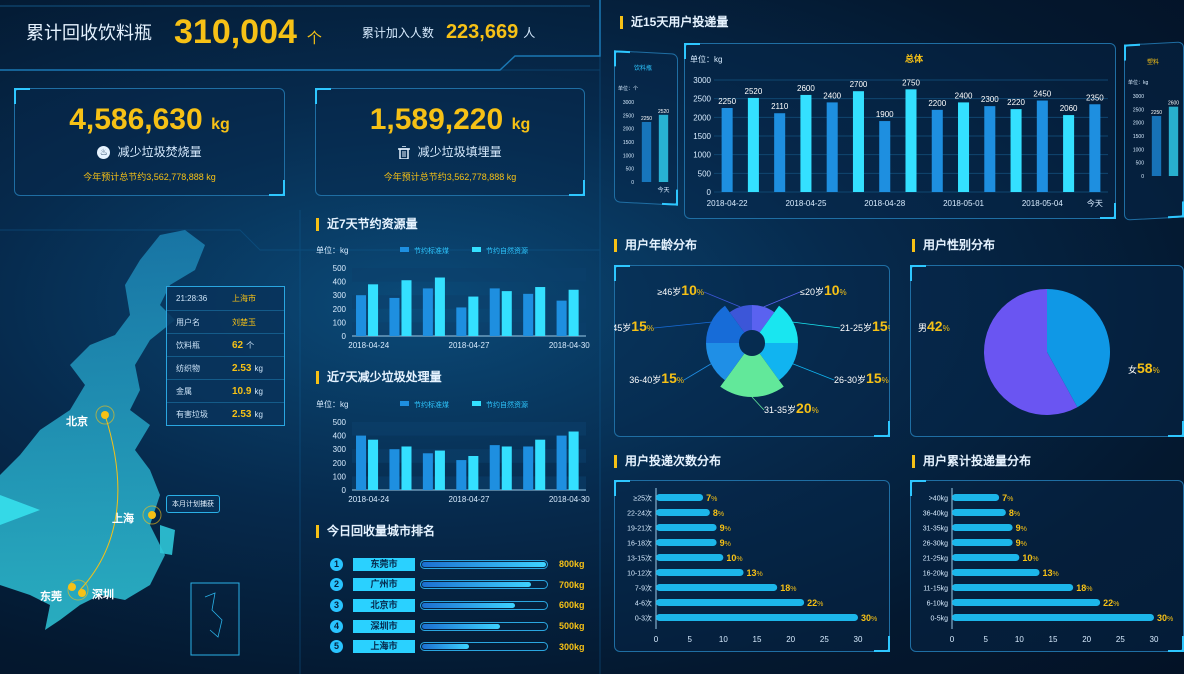 The height and width of the screenshot is (674, 1184). I want to click on map-time: 21:28:36, so click(192, 298).